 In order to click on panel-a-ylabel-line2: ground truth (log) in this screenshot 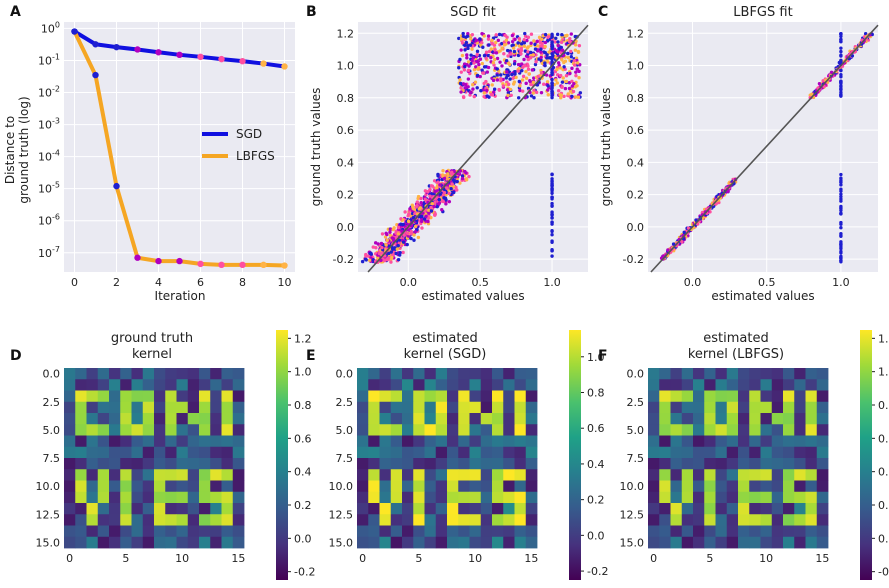, I will do `click(24, 149)`.